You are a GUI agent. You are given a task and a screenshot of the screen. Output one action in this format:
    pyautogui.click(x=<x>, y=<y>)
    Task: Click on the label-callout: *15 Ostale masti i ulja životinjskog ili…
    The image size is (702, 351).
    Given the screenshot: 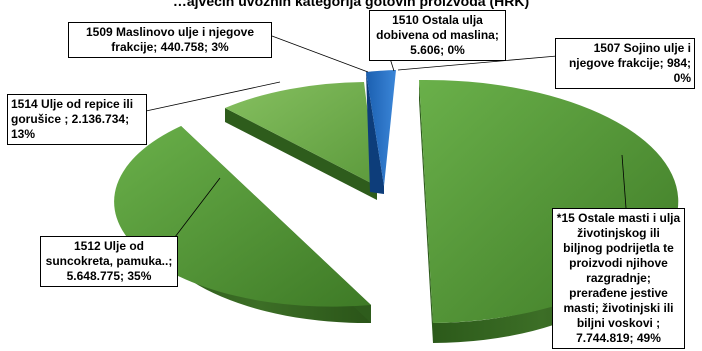 What is the action you would take?
    pyautogui.click(x=618, y=278)
    